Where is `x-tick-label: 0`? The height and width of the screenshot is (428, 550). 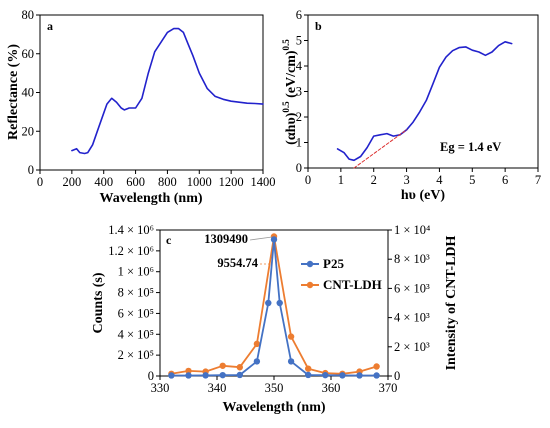
x-tick-label: 0 is located at coordinates (308, 180).